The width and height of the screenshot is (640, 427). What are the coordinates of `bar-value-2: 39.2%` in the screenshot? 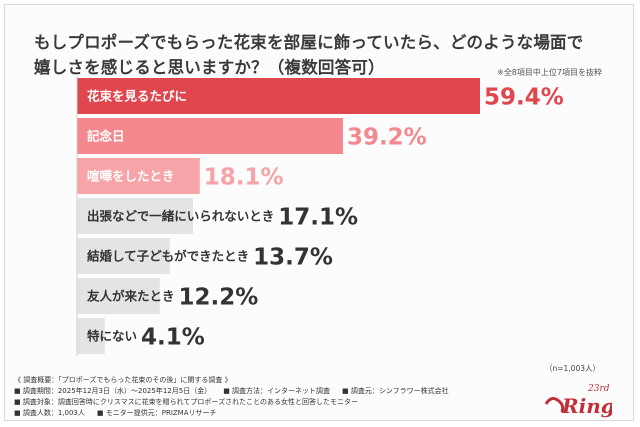 It's located at (387, 138).